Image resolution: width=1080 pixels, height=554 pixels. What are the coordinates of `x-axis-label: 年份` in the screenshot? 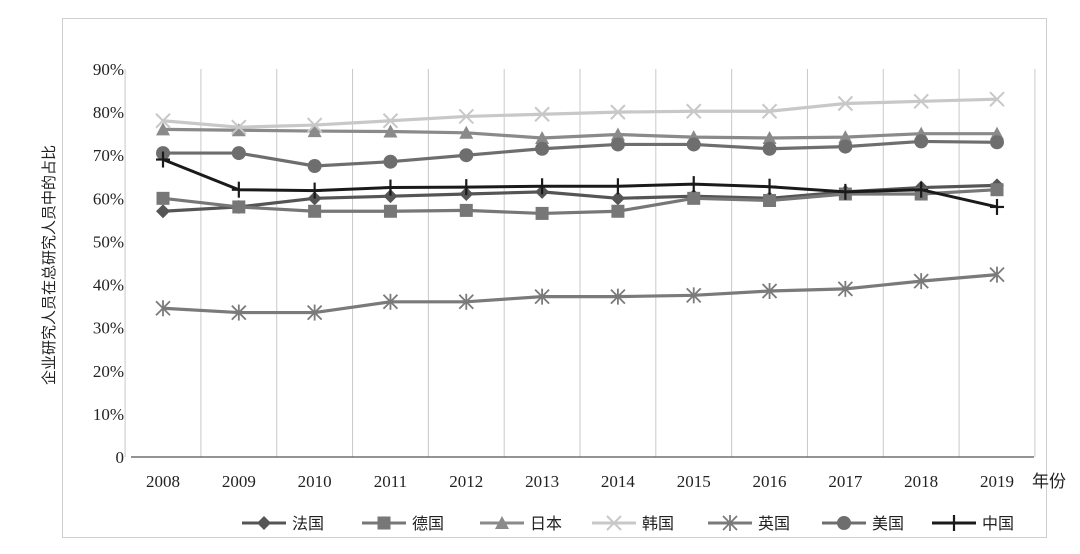 It's located at (1049, 482).